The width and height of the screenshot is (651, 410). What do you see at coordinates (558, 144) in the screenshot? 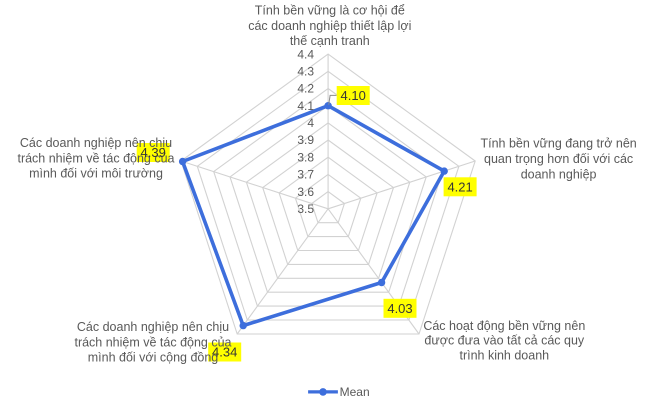
I see `svg-text: Tính bền vững đang trở nên` at bounding box center [558, 144].